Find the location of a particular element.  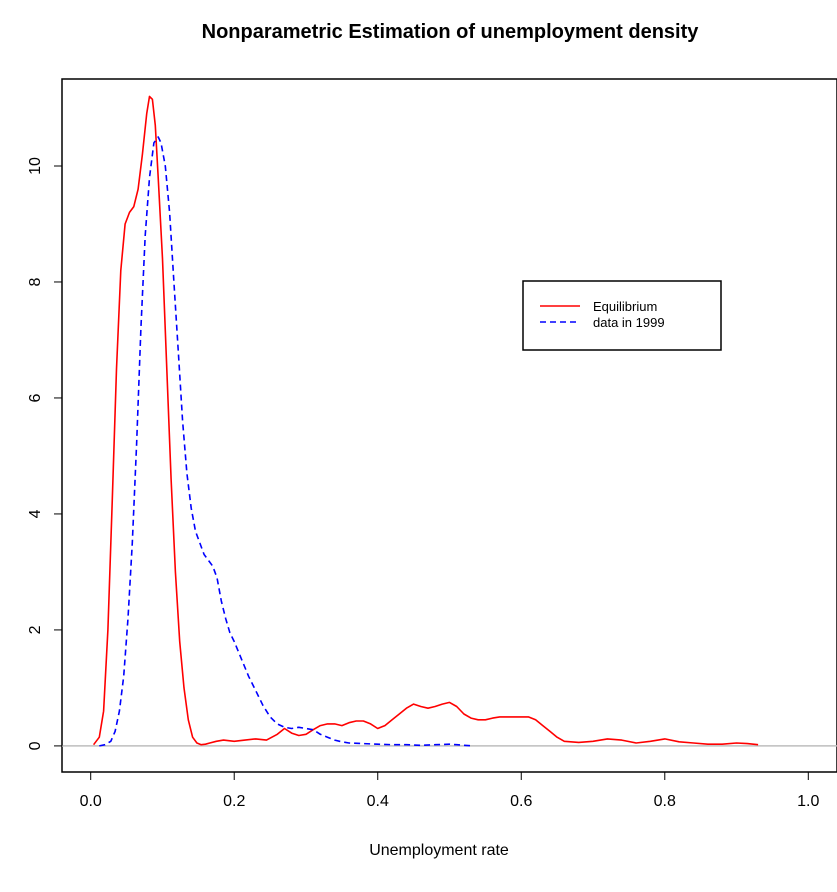

y-tick-label: 6 is located at coordinates (35, 397).